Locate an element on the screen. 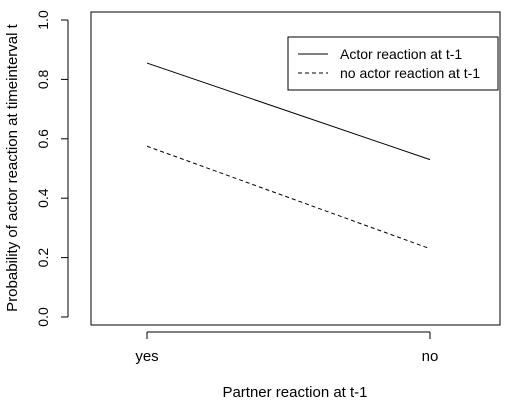  y-tick-label: 0.0 is located at coordinates (43, 317).